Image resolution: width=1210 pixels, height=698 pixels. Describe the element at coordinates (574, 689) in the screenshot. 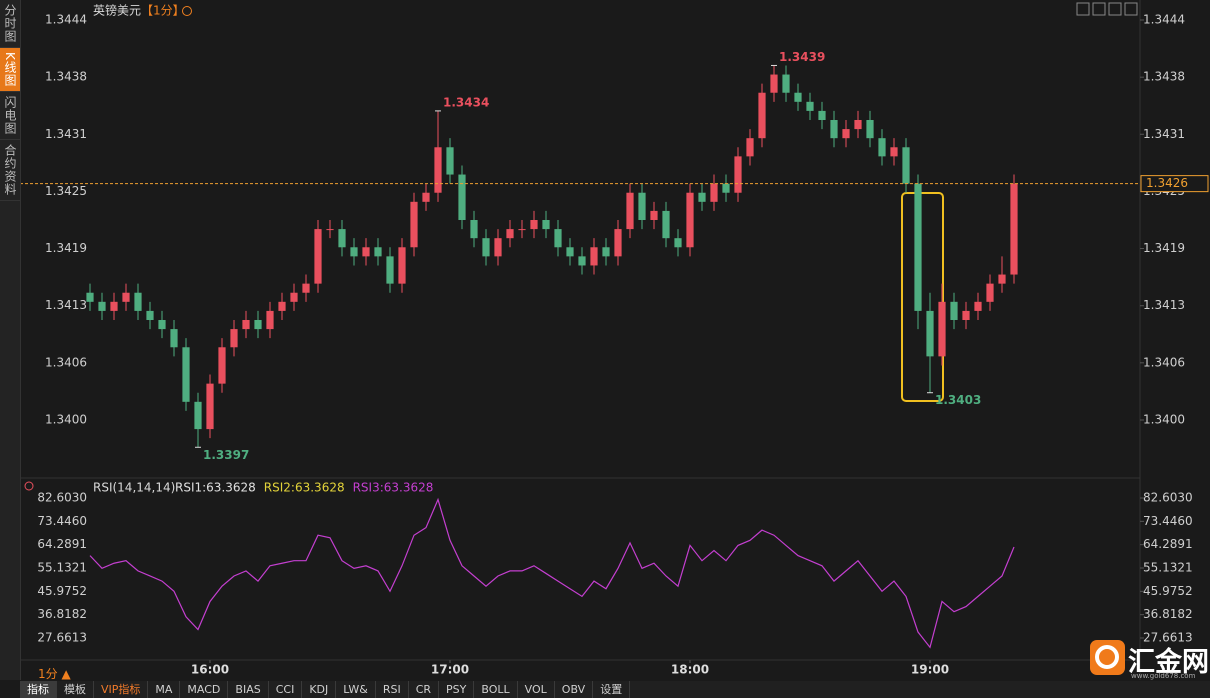

I see `toolbar-item: OBV` at that location.